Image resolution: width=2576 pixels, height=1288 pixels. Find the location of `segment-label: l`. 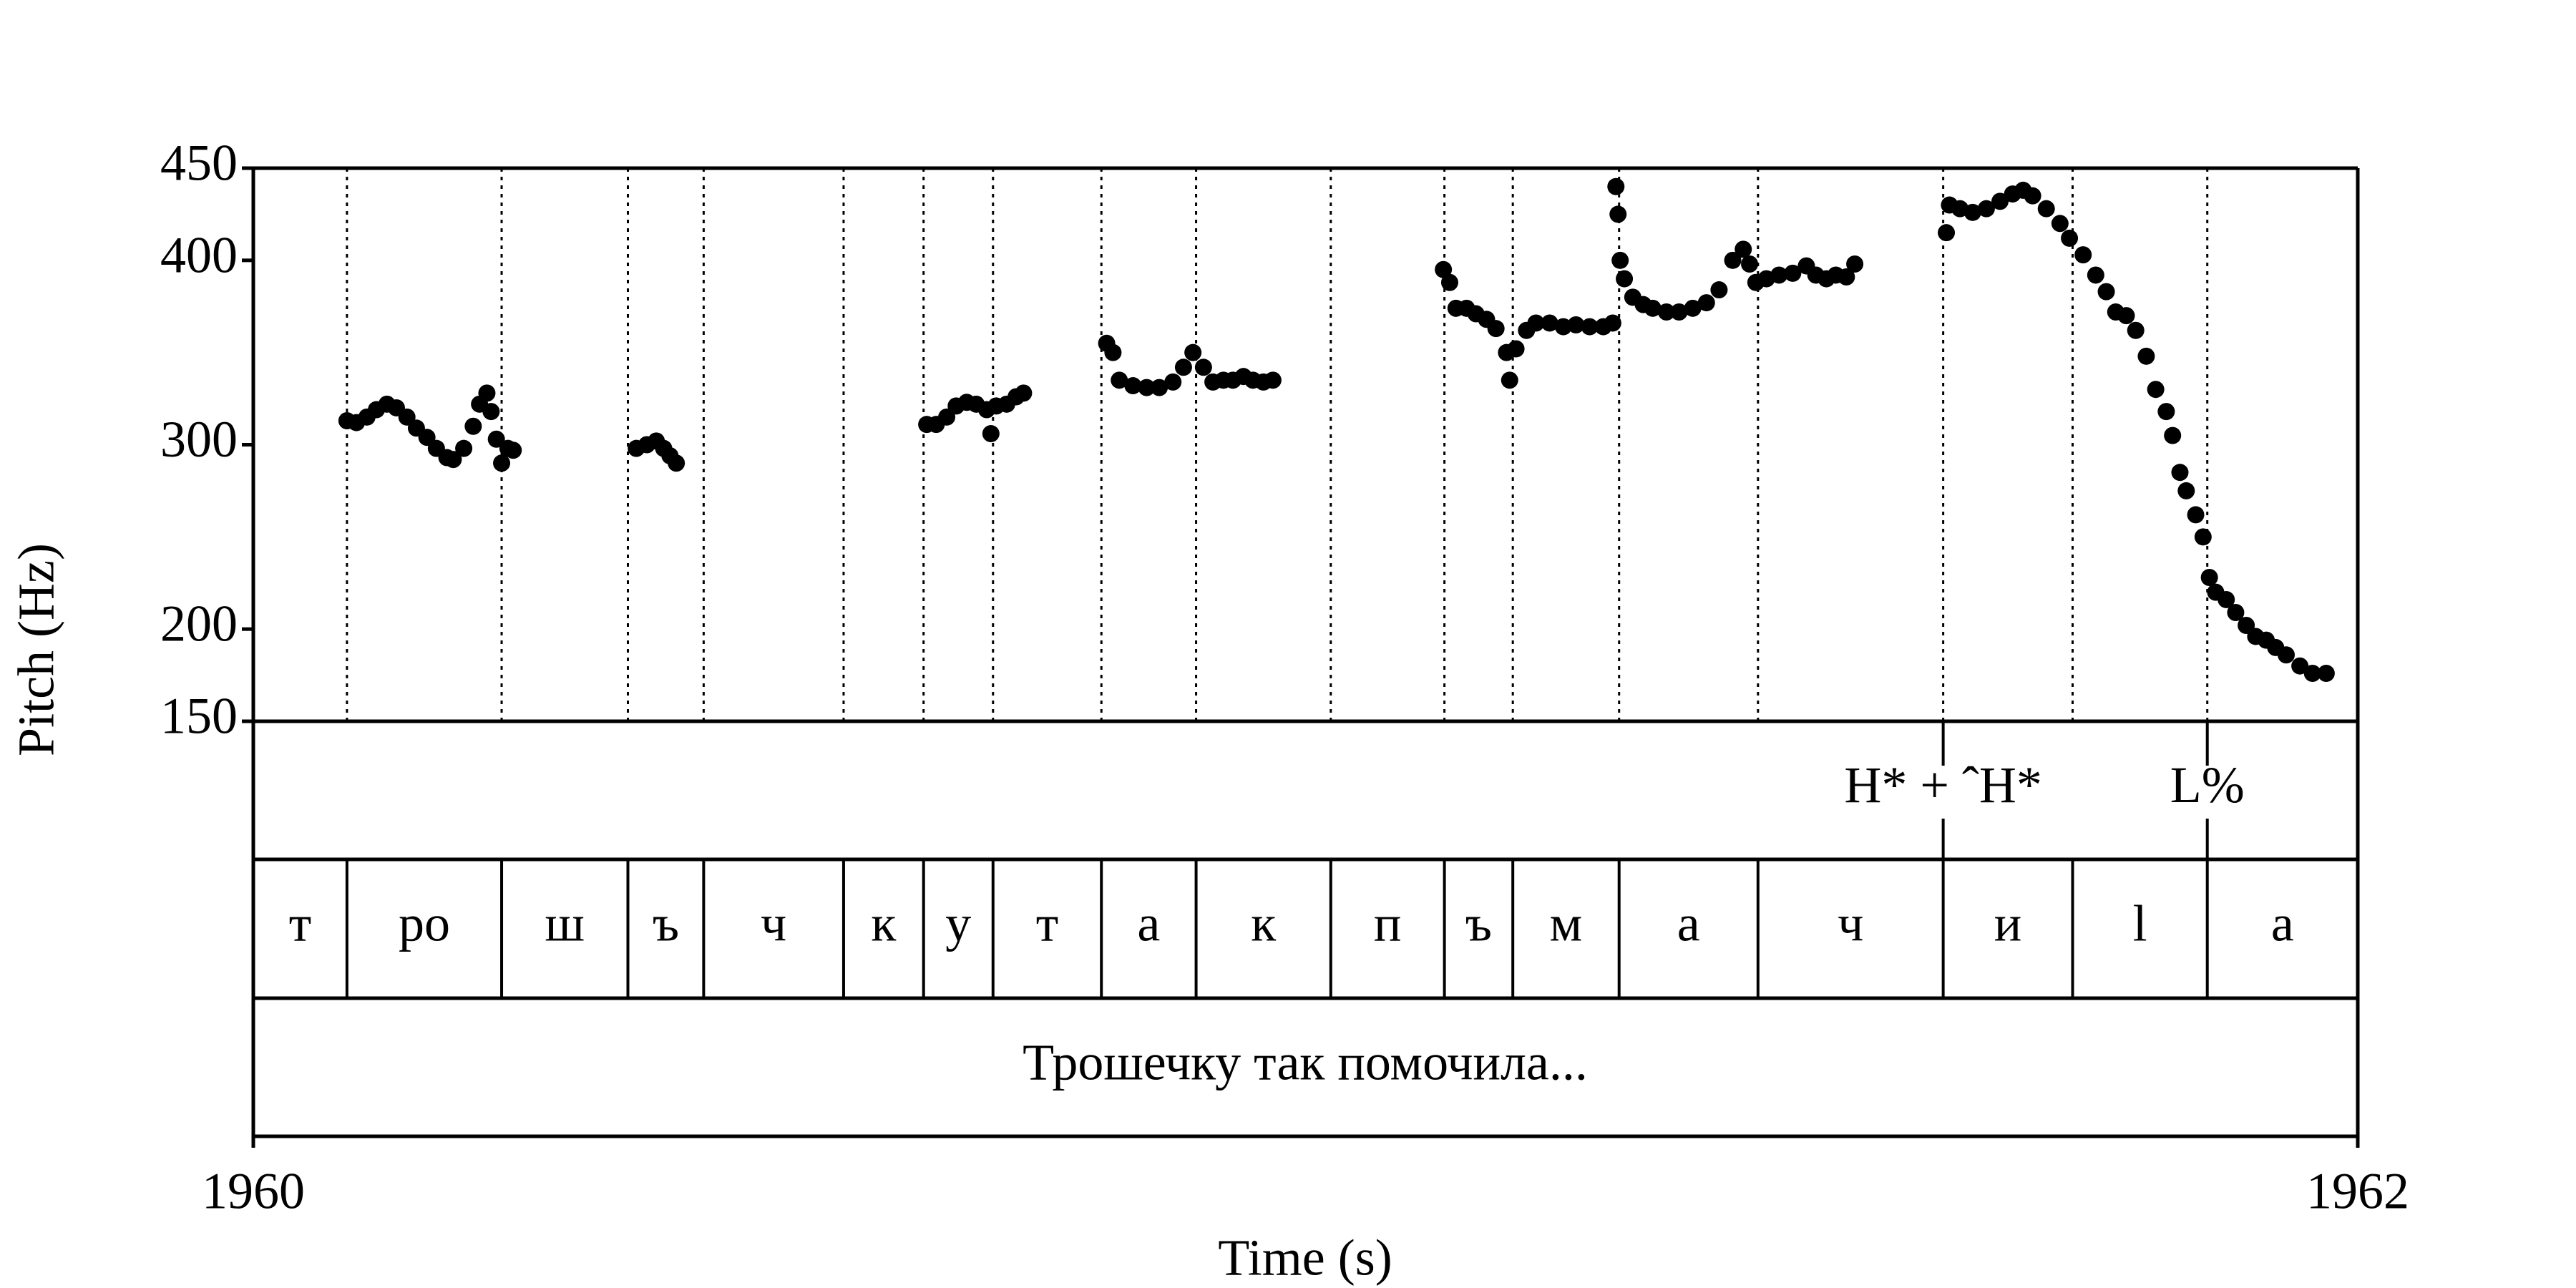

segment-label: l is located at coordinates (2140, 923).